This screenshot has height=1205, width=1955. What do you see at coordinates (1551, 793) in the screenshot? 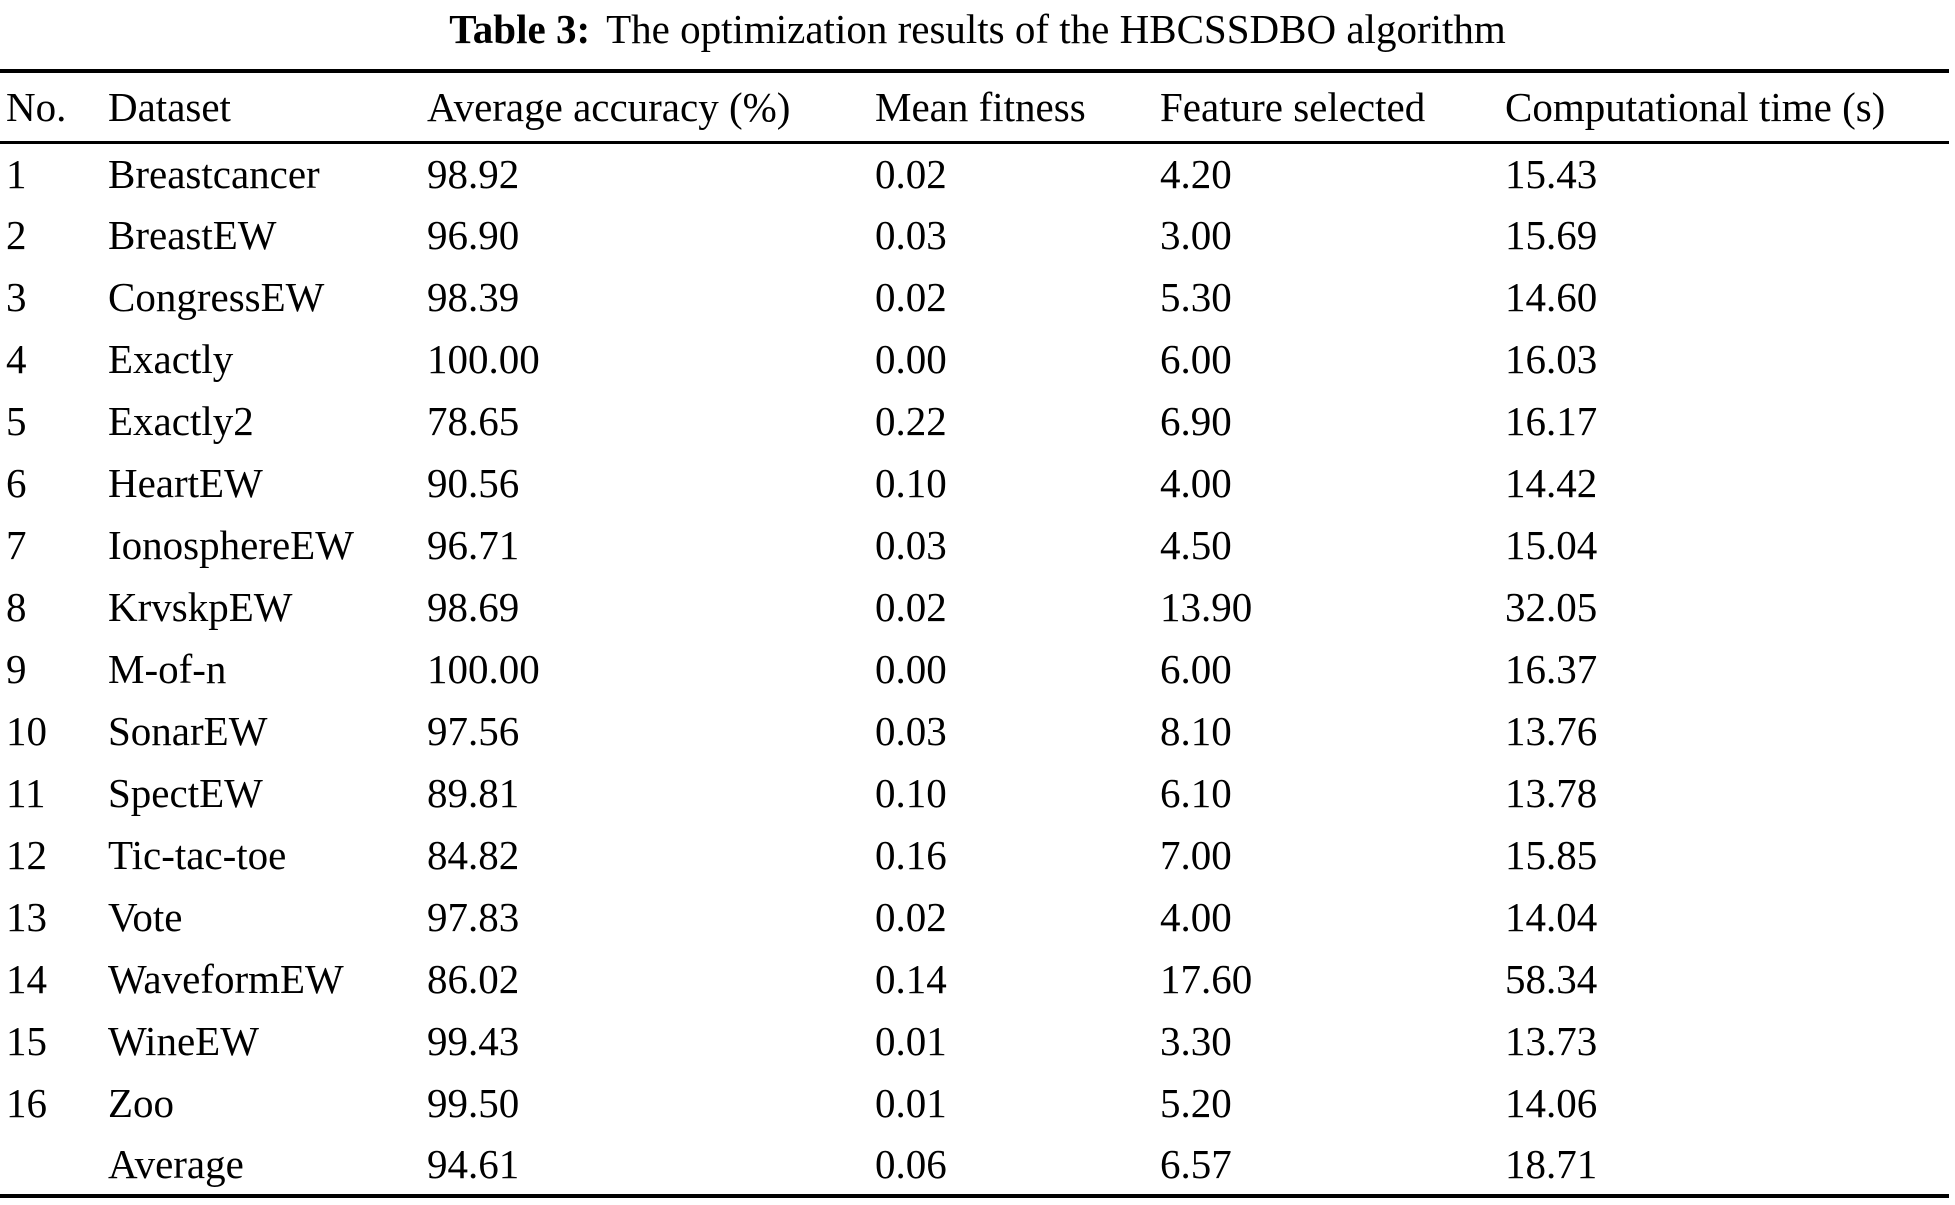
I see `cell-time: 13.78` at bounding box center [1551, 793].